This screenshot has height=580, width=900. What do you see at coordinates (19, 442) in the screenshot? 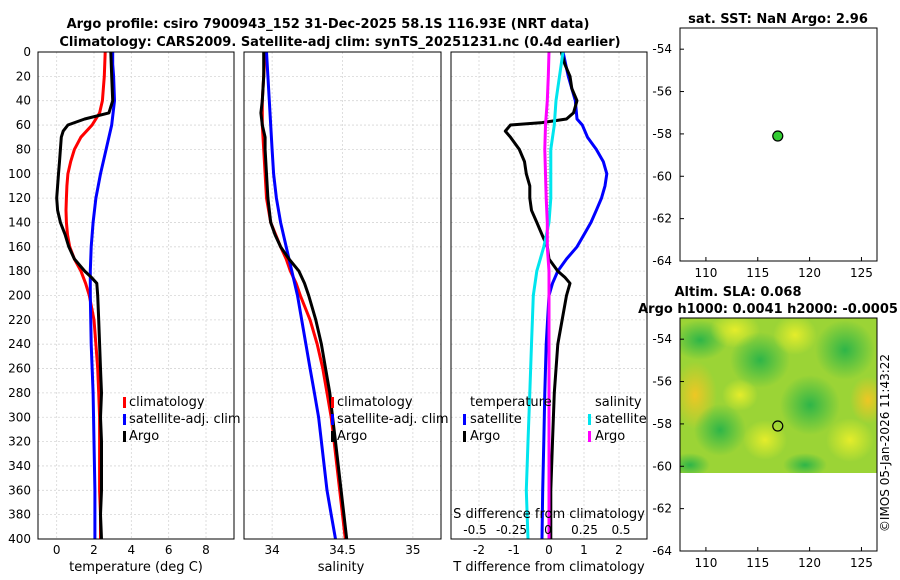
I see `depth-tick-label: 320` at bounding box center [19, 442].